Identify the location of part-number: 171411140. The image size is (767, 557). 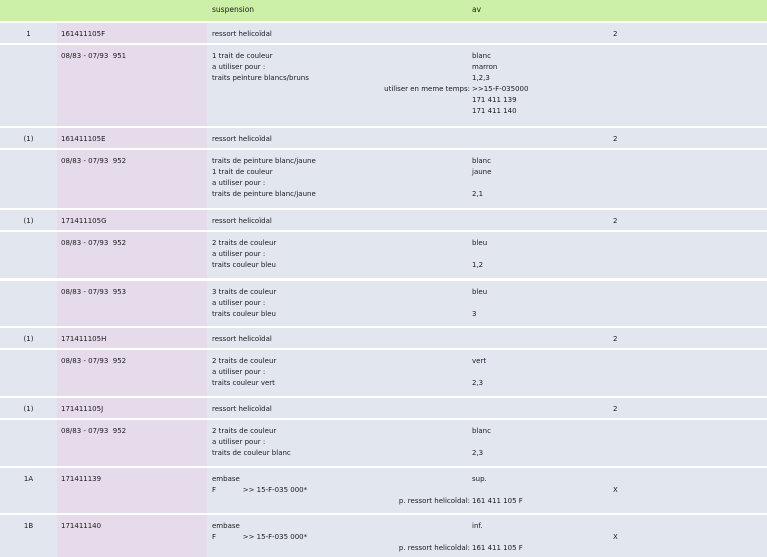
(81, 526).